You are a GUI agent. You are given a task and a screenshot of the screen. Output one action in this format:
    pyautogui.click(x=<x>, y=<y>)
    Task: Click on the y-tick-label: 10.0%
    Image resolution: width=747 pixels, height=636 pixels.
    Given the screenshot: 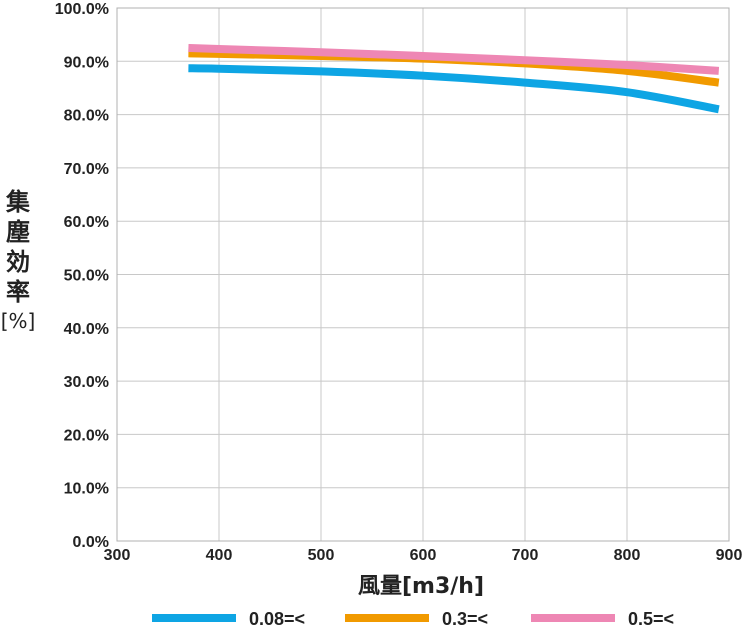 What is the action you would take?
    pyautogui.click(x=86, y=489)
    